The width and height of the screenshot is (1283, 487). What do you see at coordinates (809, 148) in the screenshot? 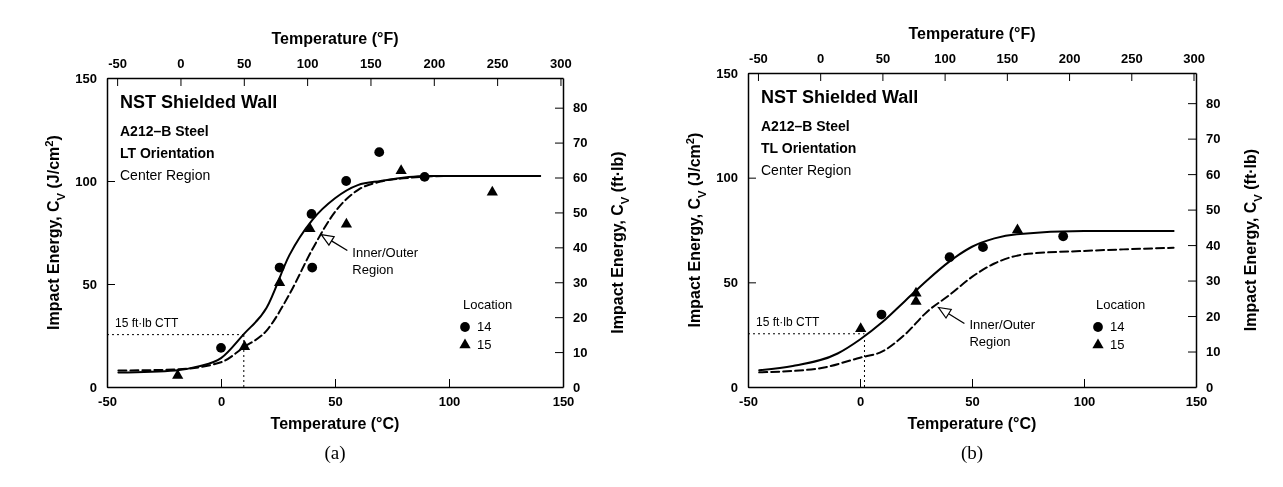
I see `annotation: TL Orientation` at bounding box center [809, 148].